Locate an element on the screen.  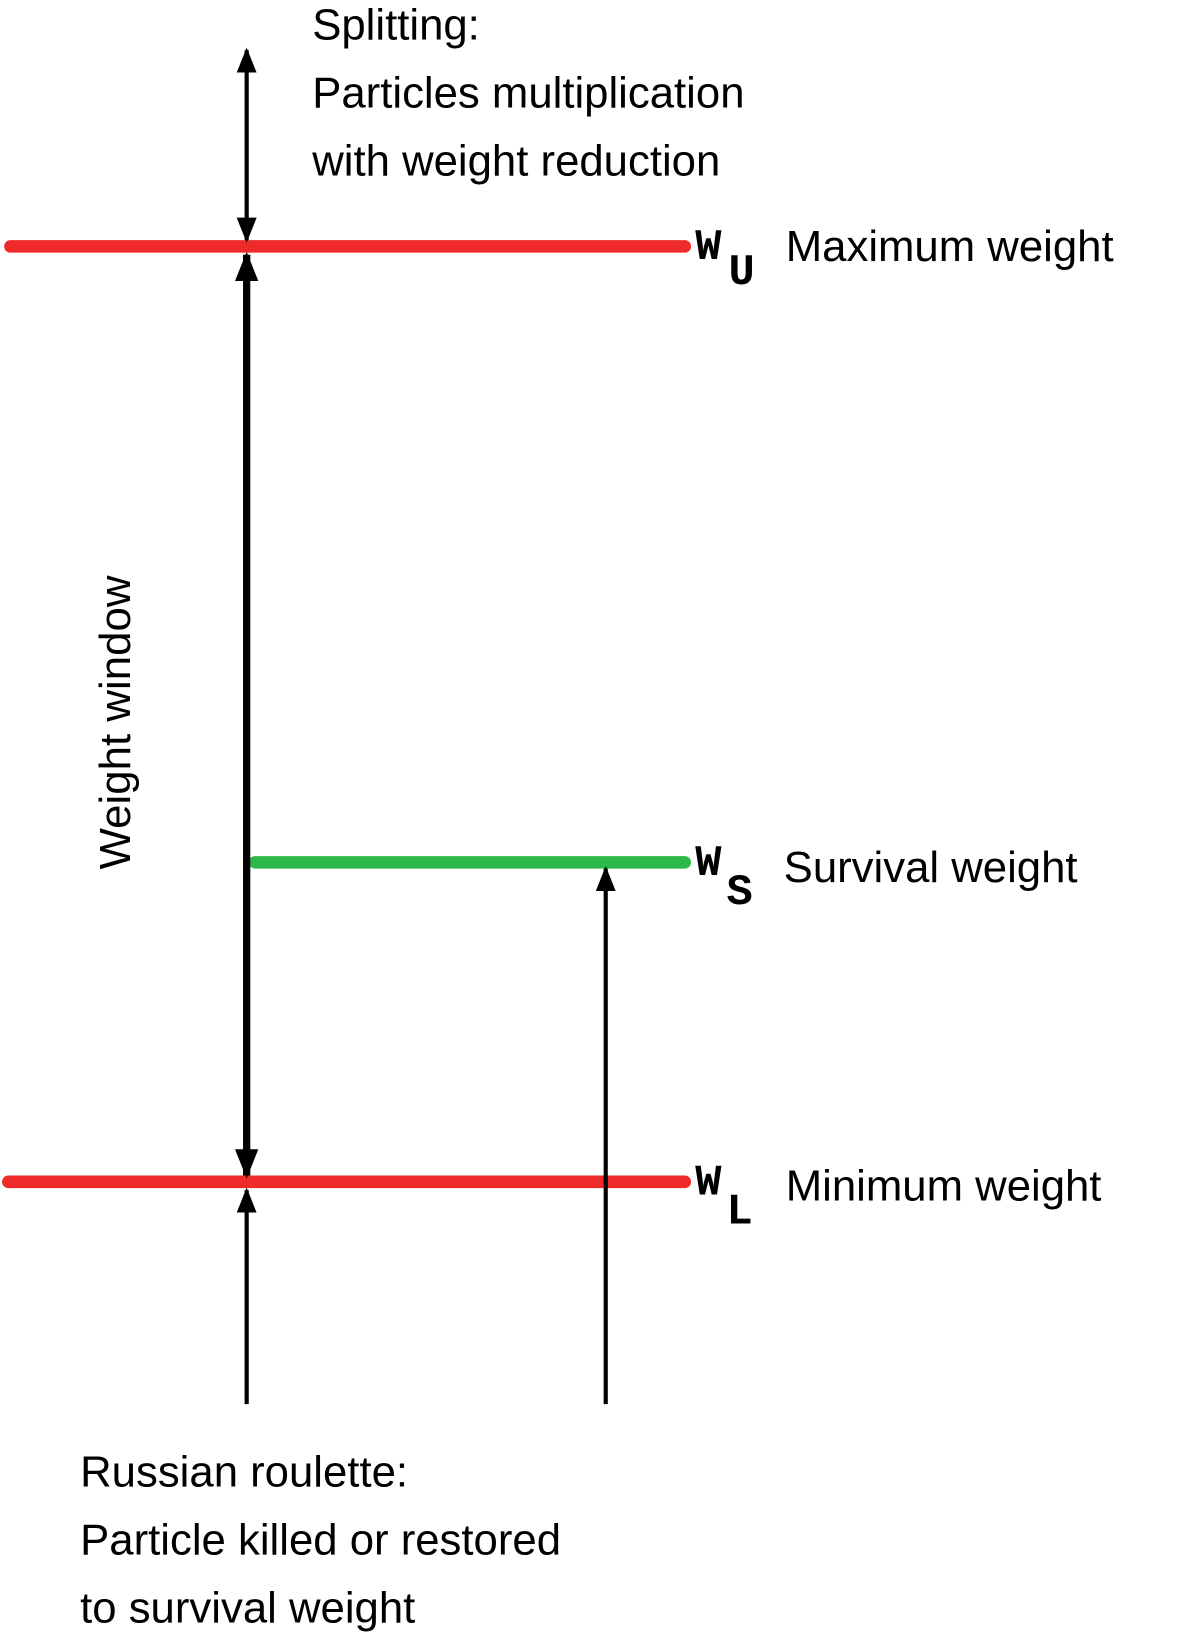
top-note-line: with weight reduction is located at coordinates (515, 160).